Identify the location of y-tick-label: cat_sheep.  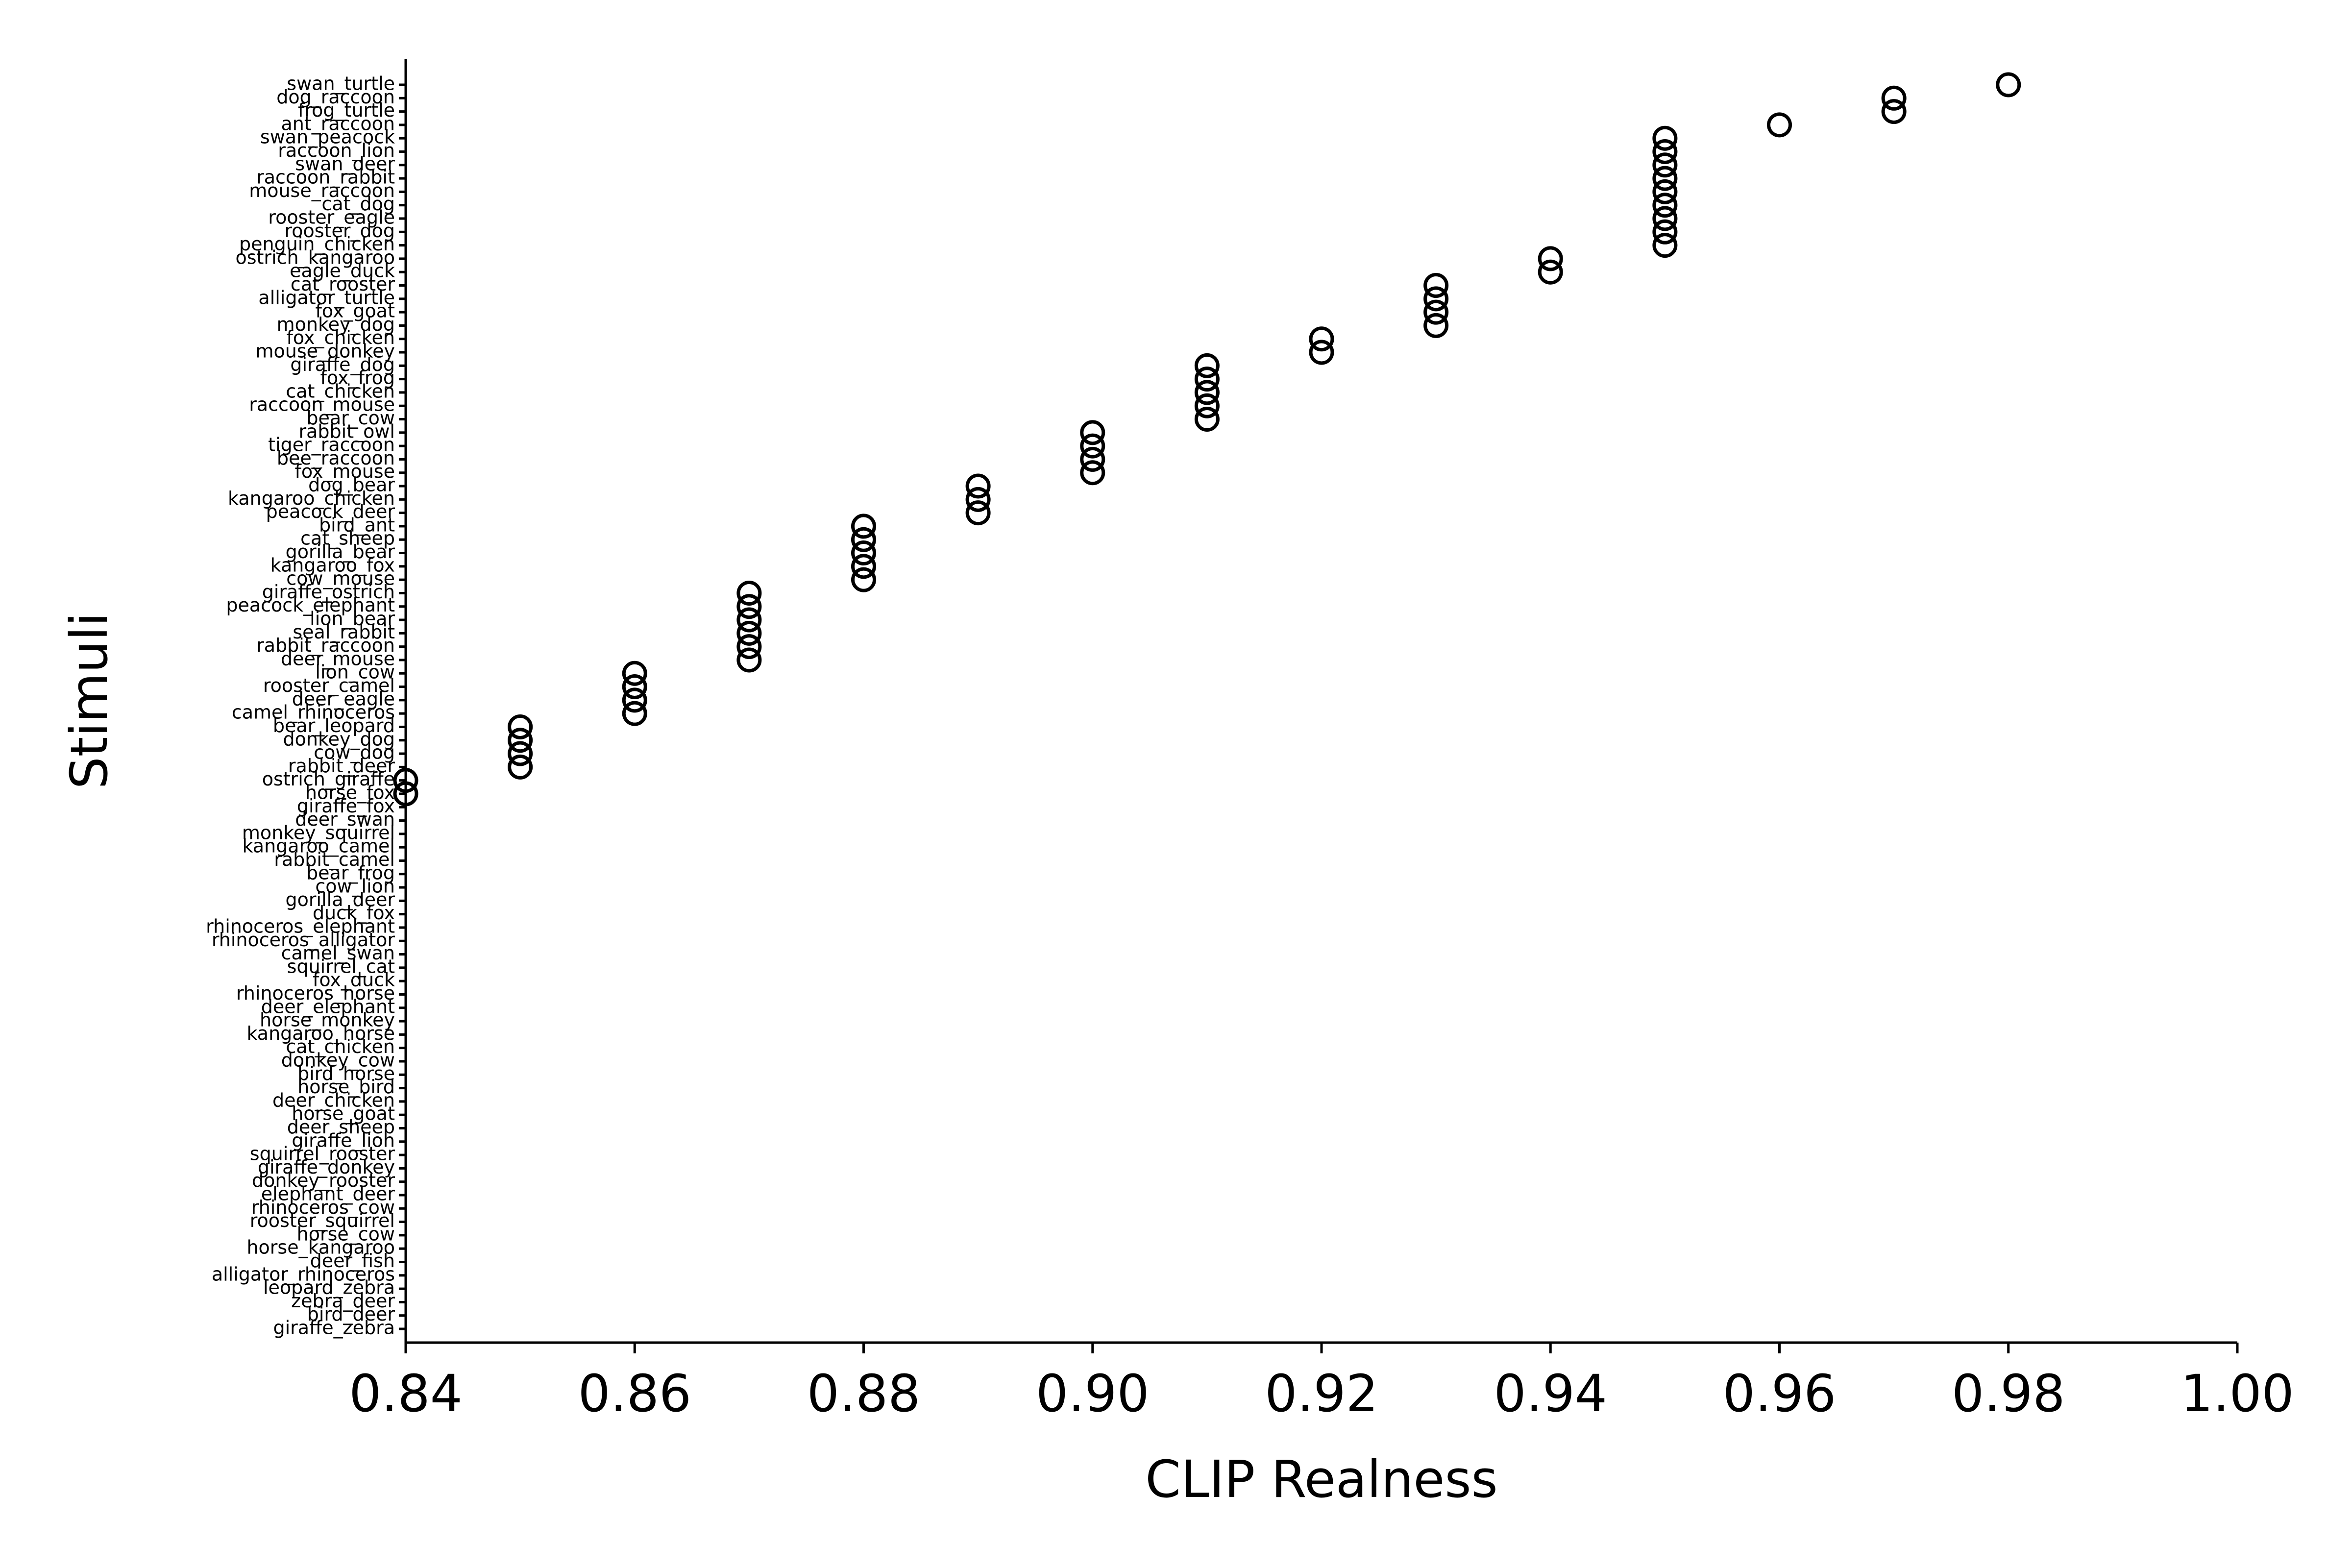
(348, 538).